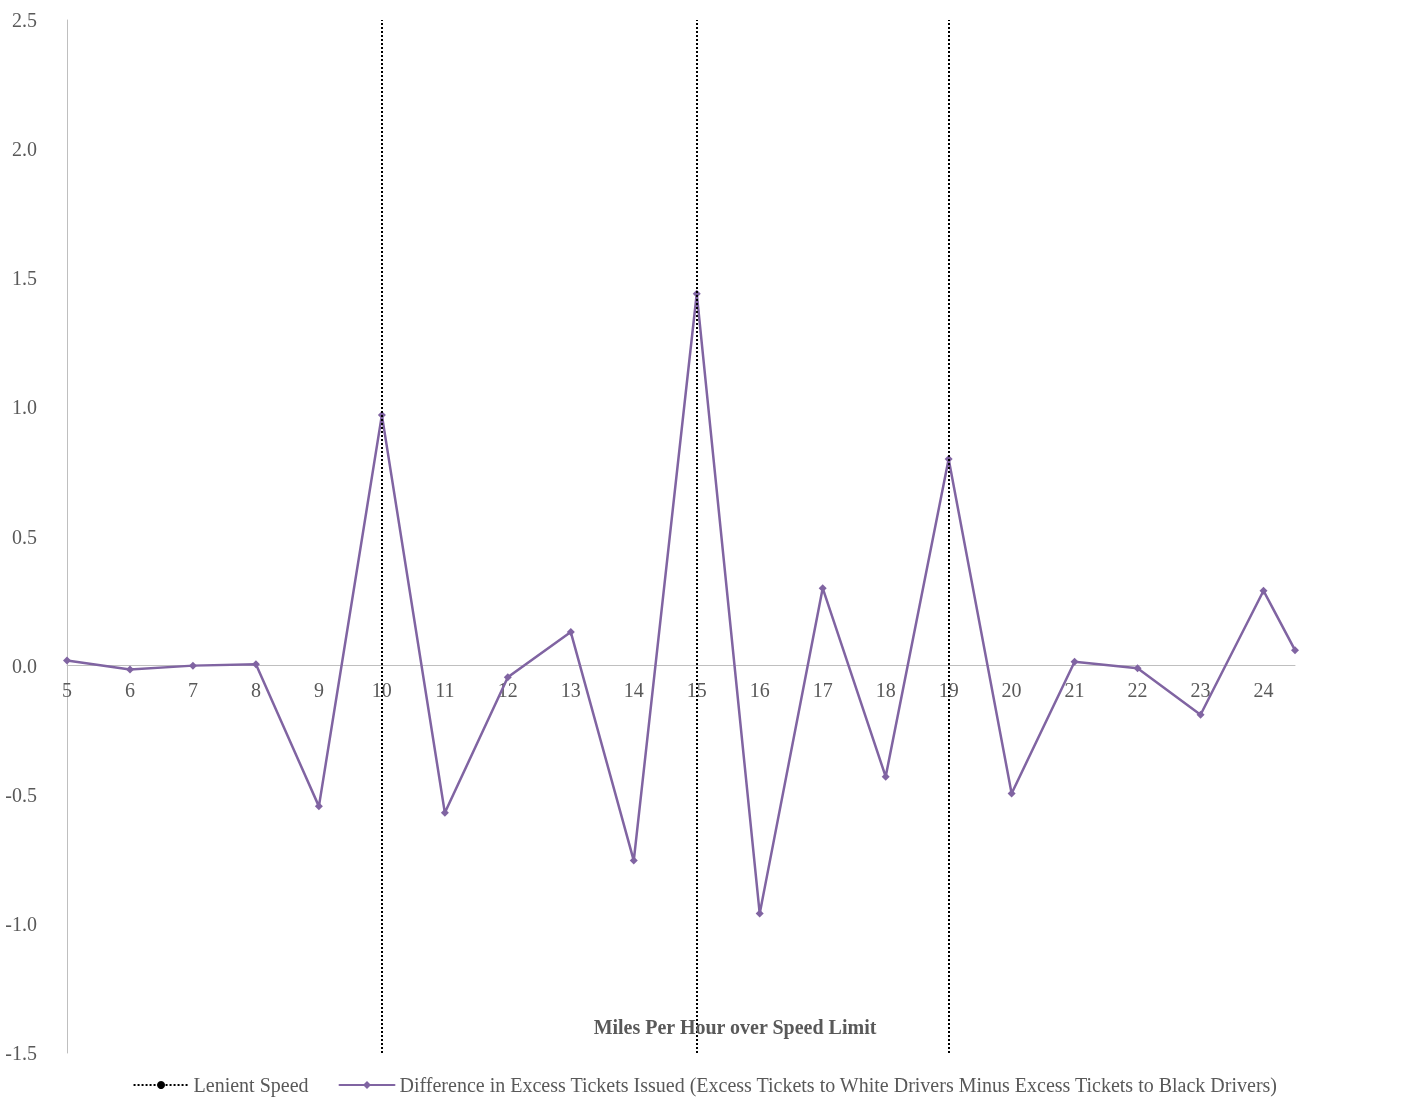 Image resolution: width=1411 pixels, height=1102 pixels. I want to click on y-tick-label: 1.0, so click(24, 407).